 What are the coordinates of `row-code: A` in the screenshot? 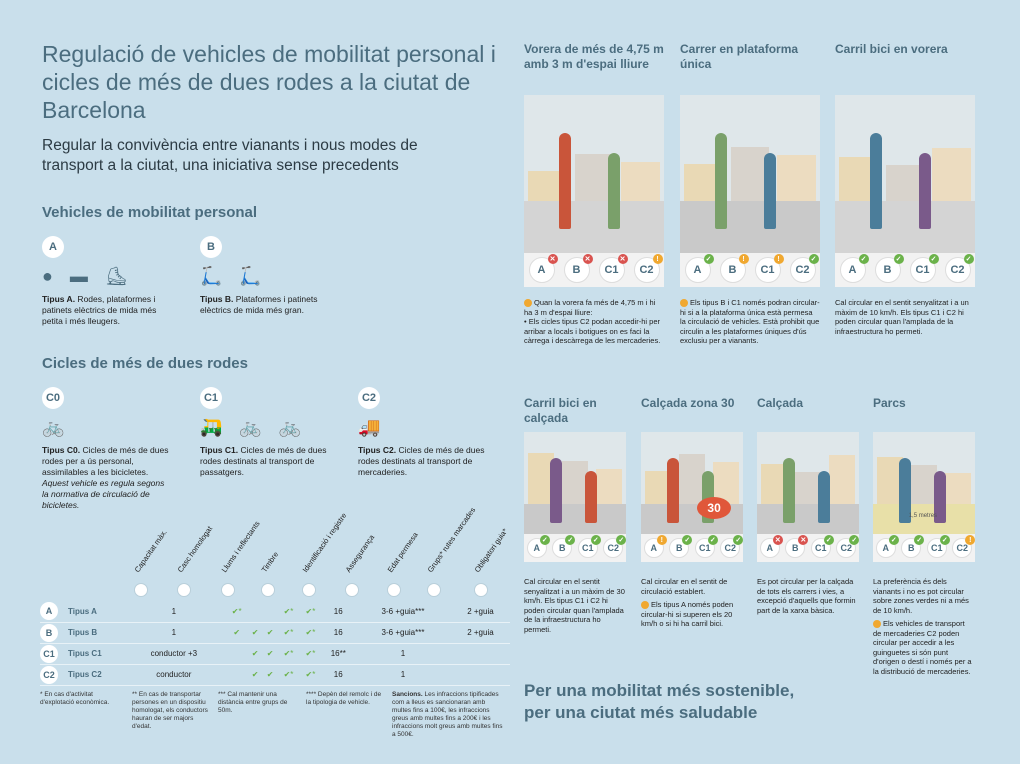 It's located at (49, 611).